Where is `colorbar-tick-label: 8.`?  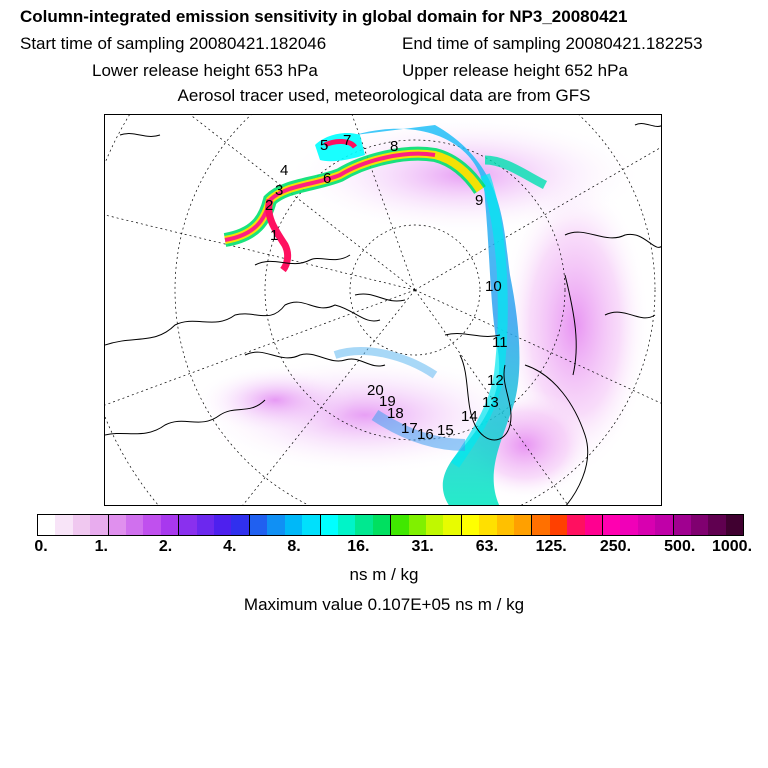
colorbar-tick-label: 8. is located at coordinates (294, 546).